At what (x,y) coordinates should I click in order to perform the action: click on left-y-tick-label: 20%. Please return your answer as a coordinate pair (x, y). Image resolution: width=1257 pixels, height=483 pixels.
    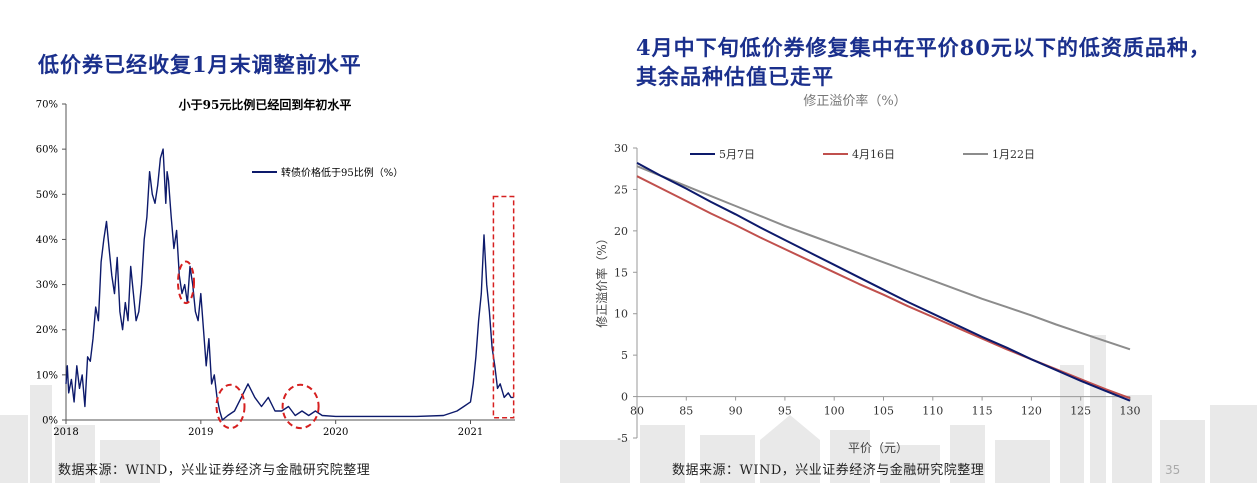
    Looking at the image, I should click on (47, 330).